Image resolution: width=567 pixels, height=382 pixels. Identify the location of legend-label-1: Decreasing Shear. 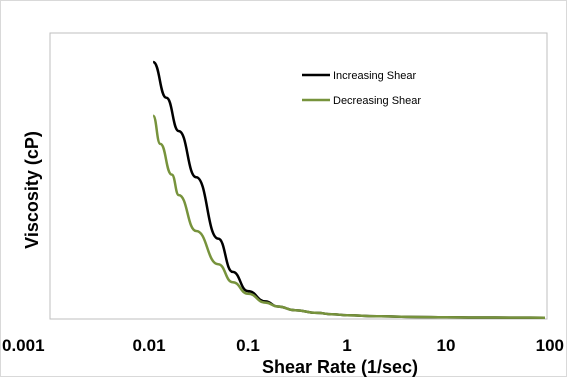
(377, 101).